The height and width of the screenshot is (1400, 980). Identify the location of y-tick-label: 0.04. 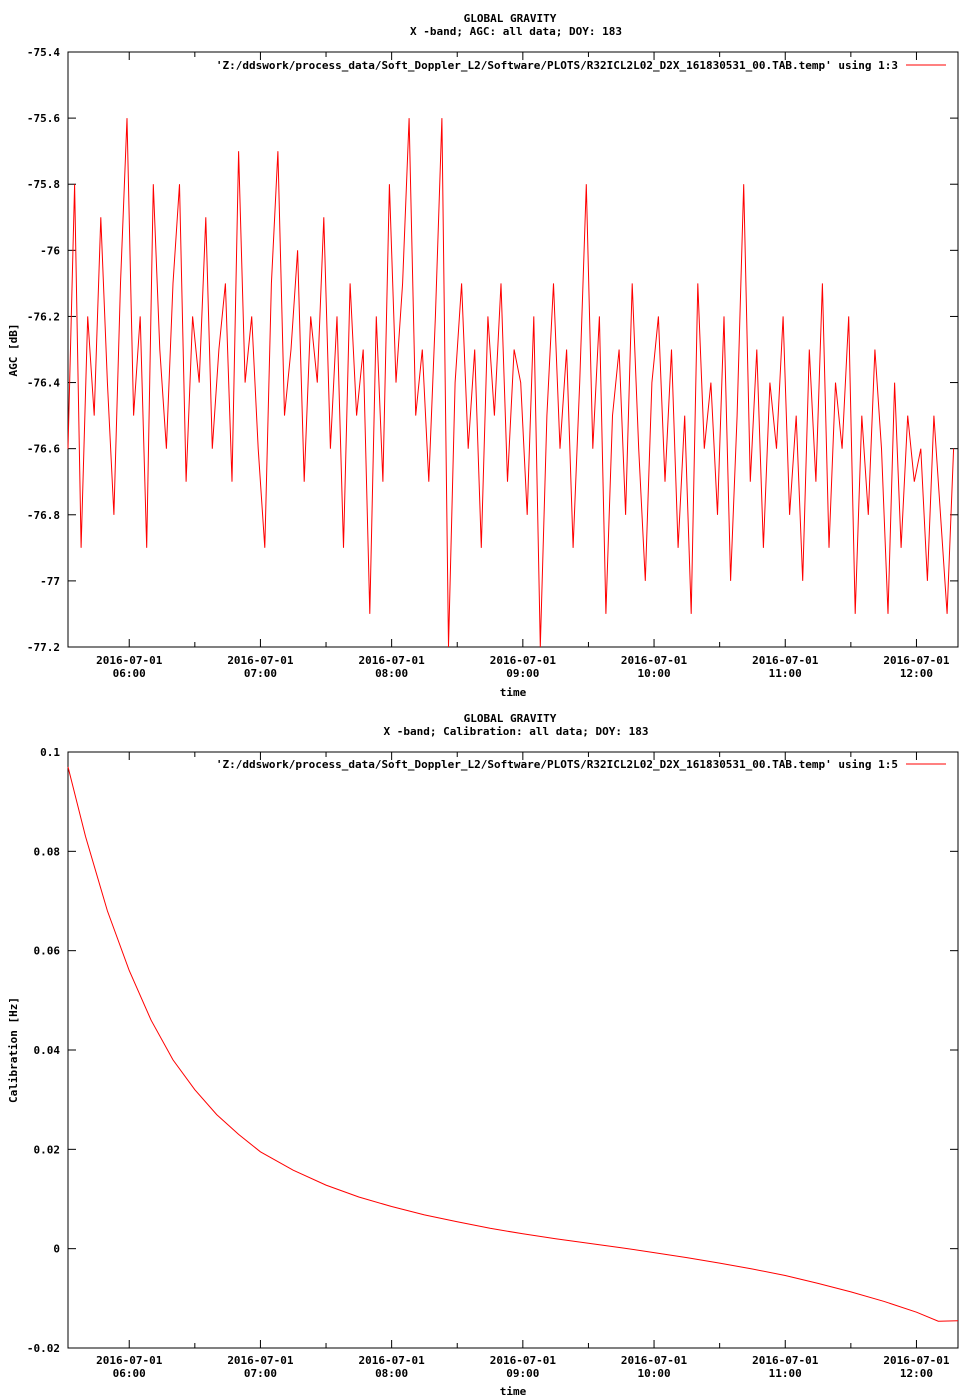
(47, 1050).